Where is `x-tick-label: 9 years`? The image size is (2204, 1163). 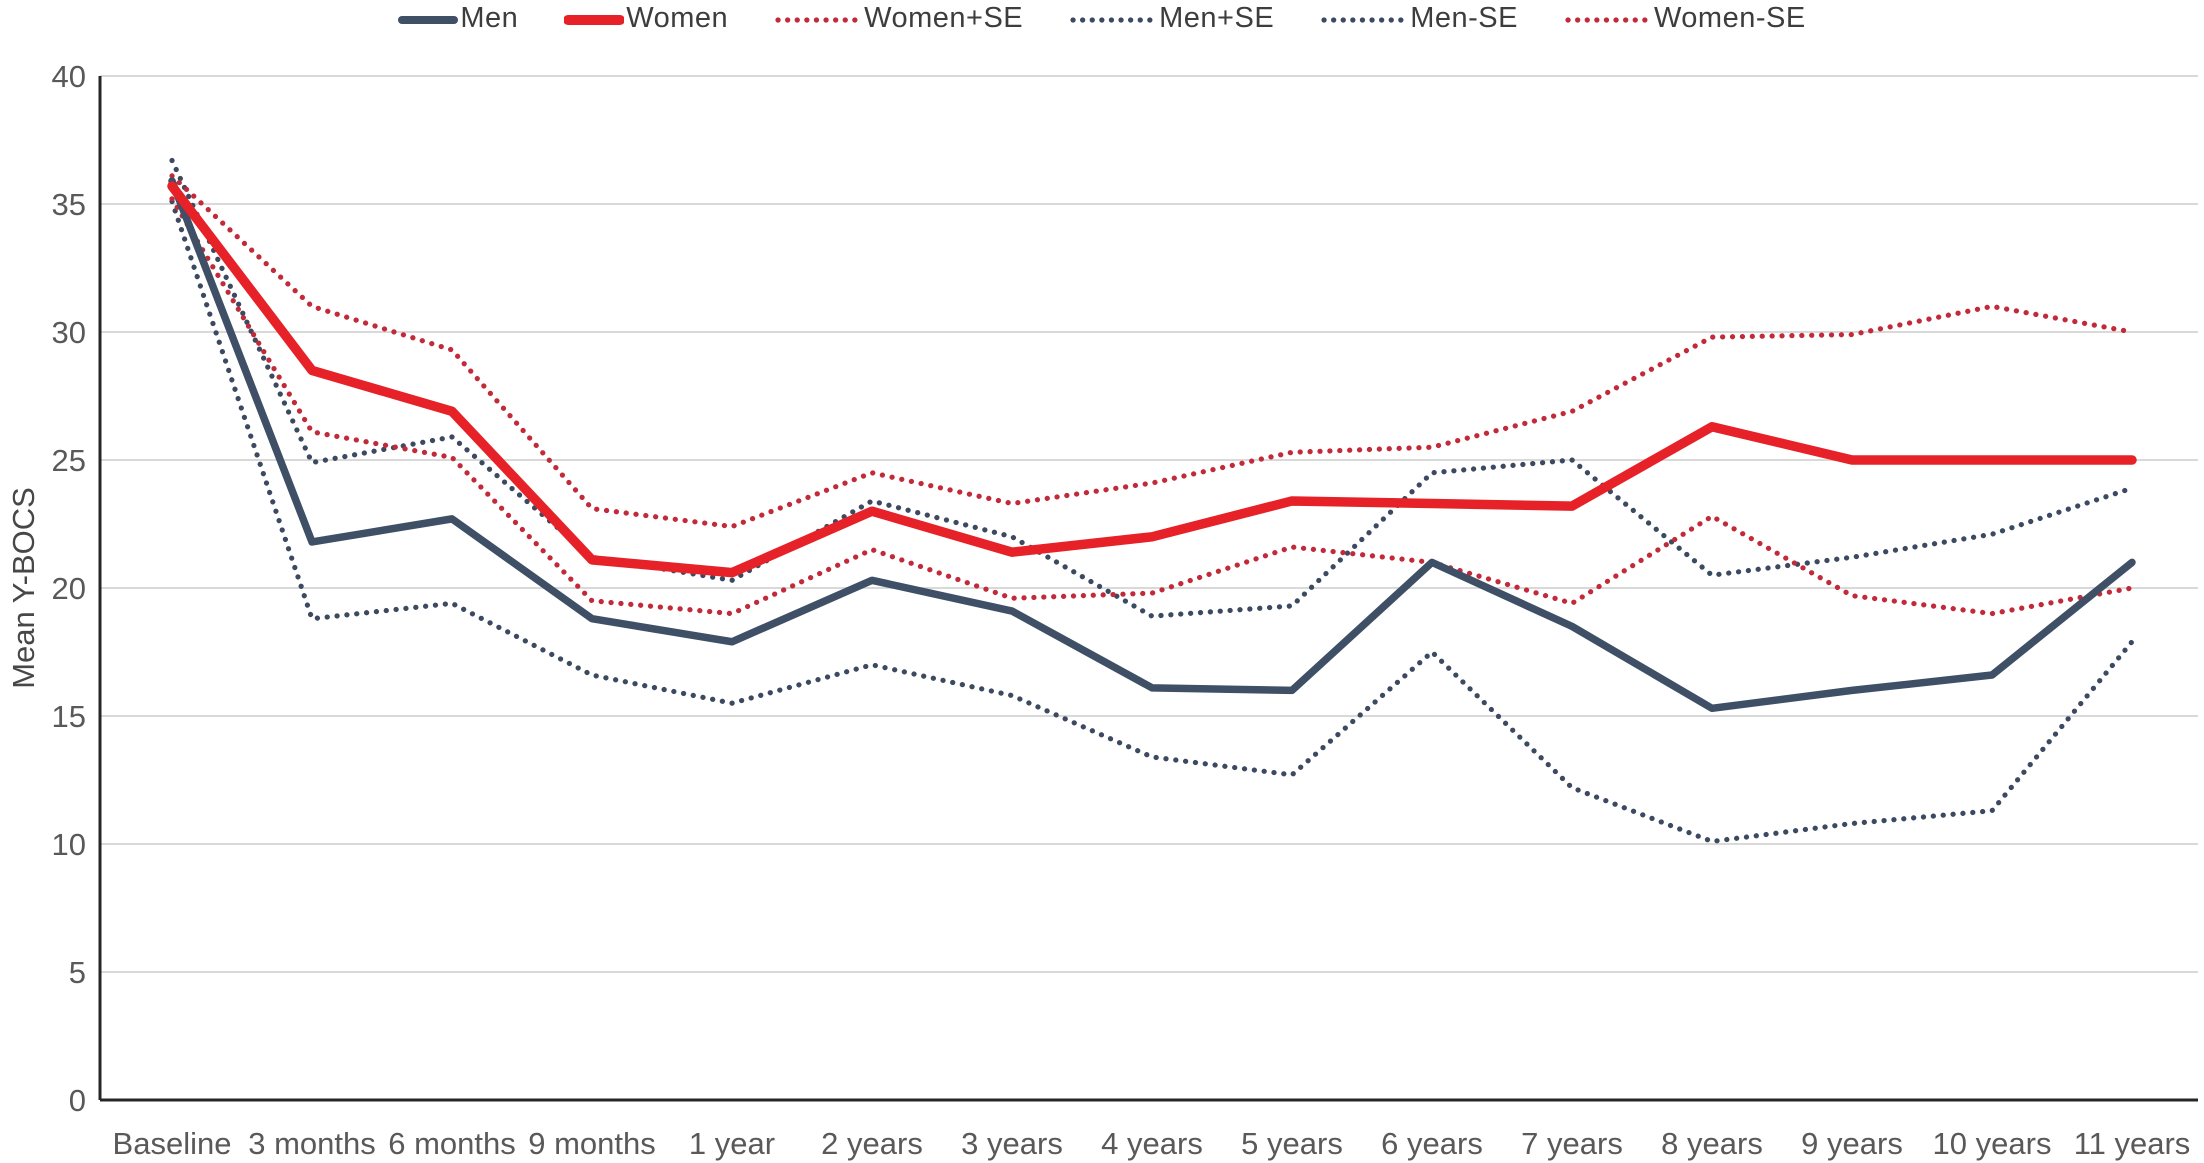
x-tick-label: 9 years is located at coordinates (1852, 1143).